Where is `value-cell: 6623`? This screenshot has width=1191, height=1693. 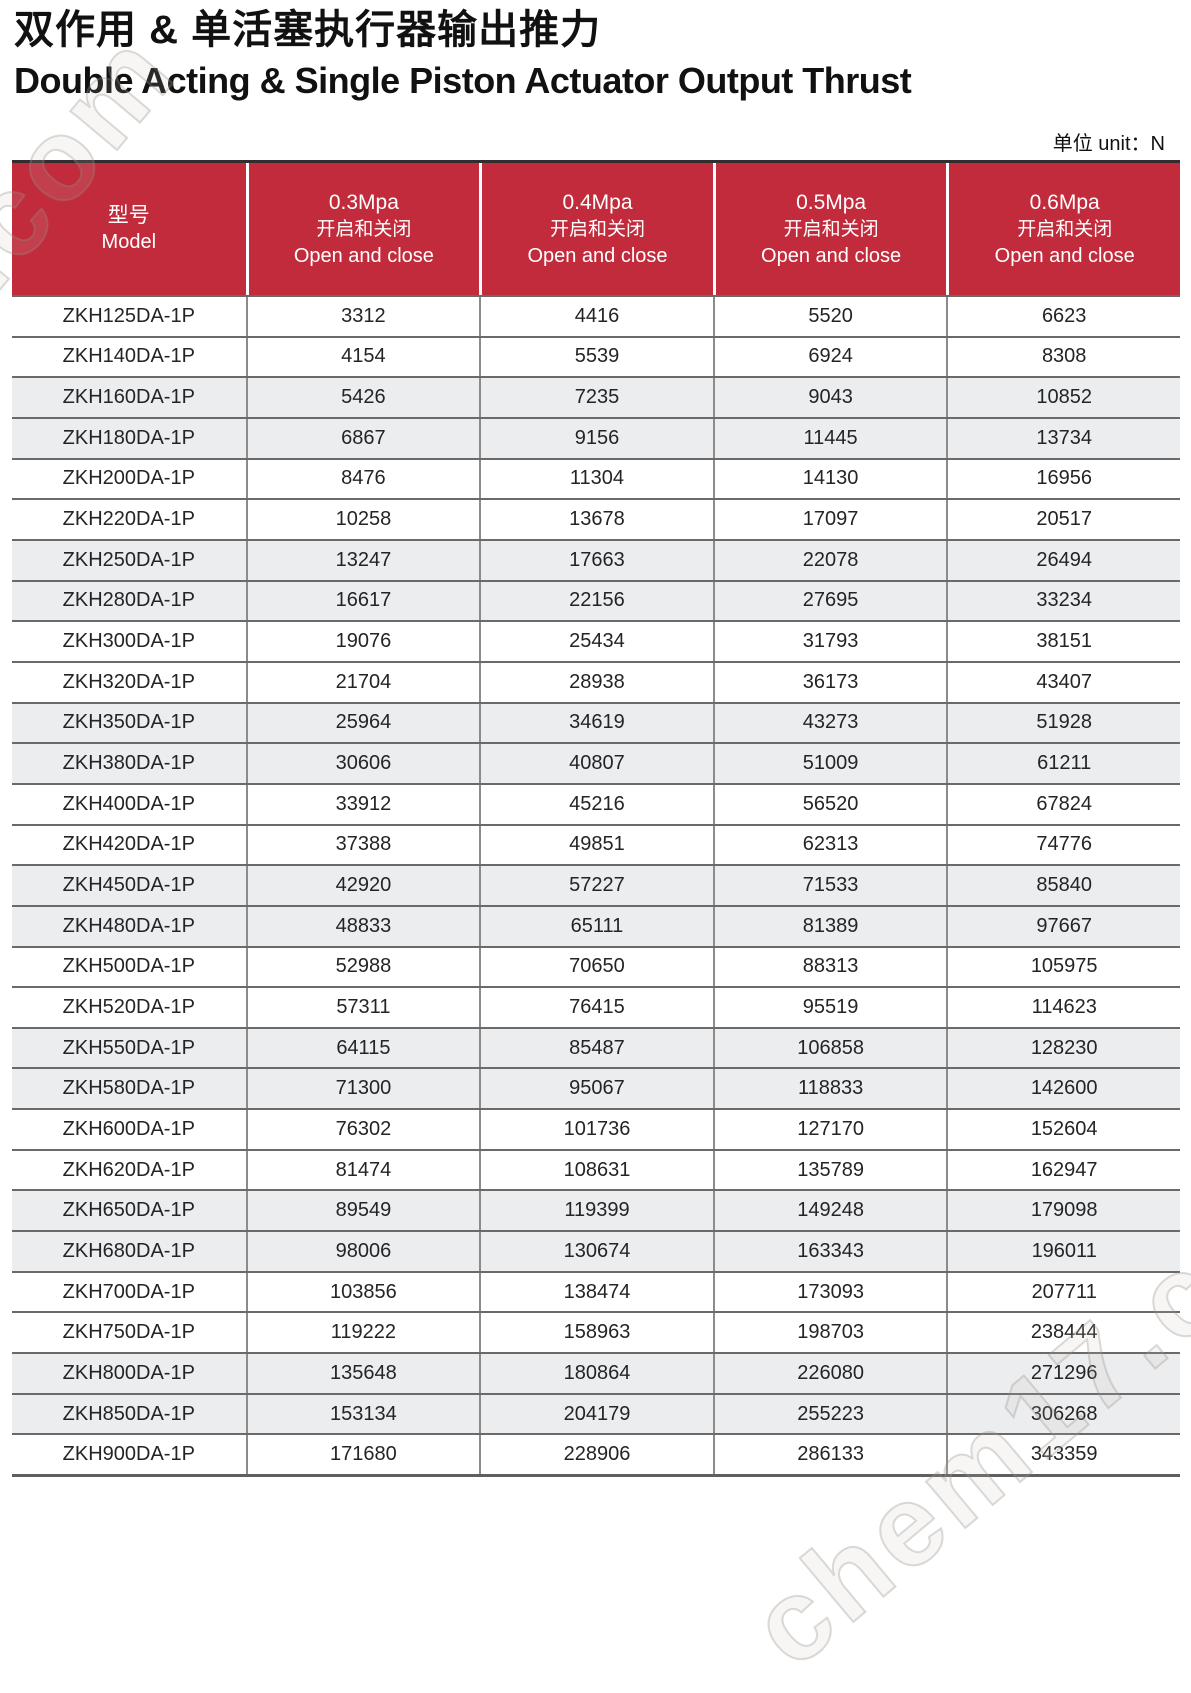 value-cell: 6623 is located at coordinates (1063, 316).